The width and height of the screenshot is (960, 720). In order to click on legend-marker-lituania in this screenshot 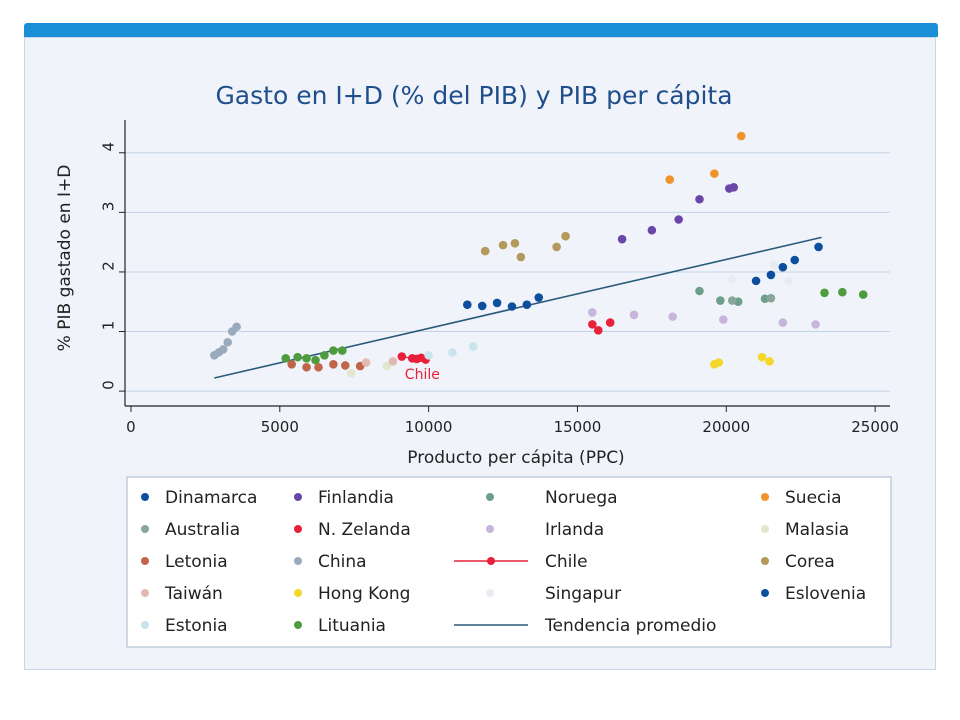, I will do `click(298, 625)`.